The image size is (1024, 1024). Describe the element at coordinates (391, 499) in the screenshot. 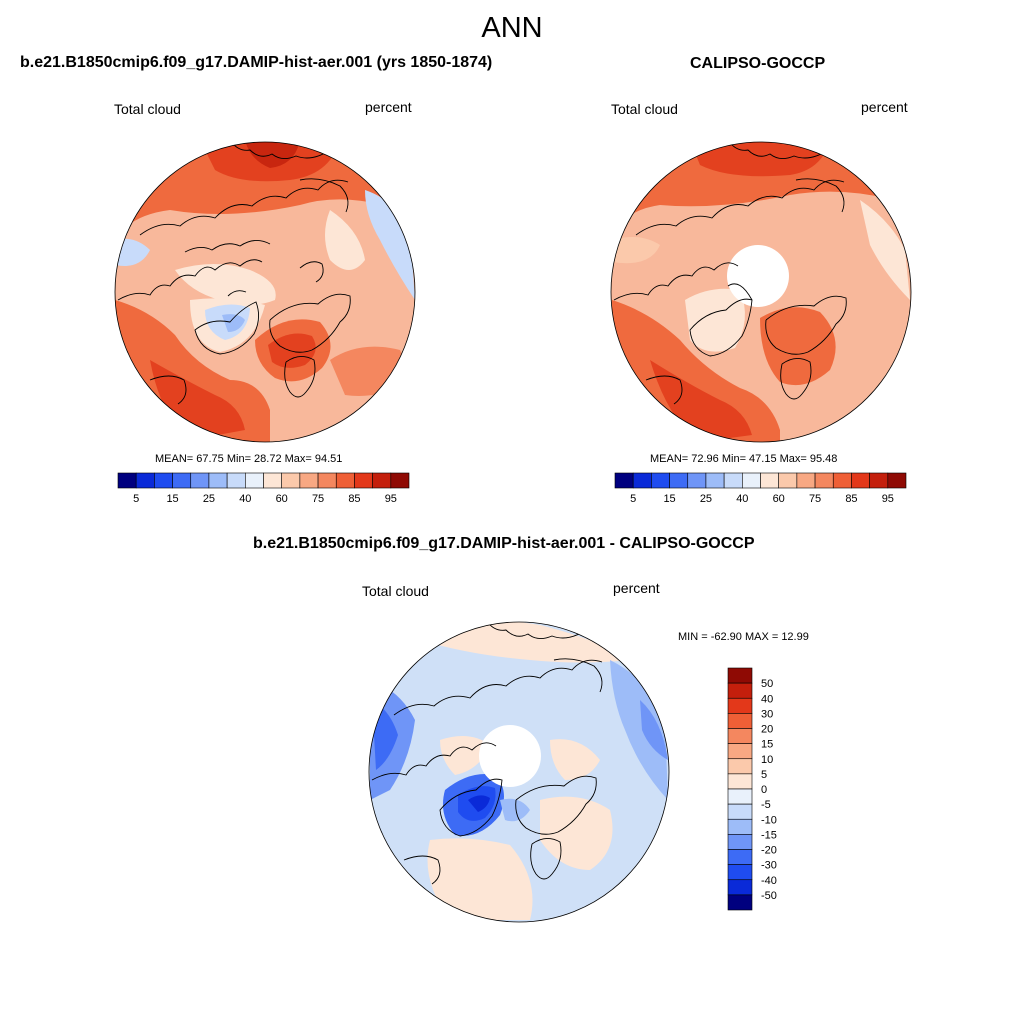

I see `colorbar1-tick-label: 95` at that location.